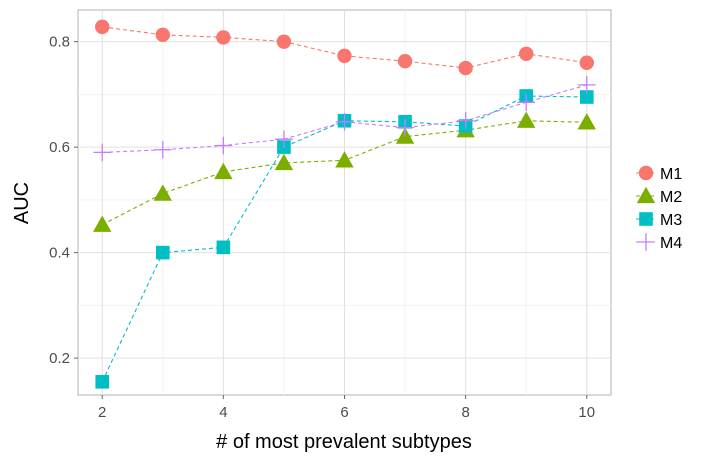 The image size is (707, 465). Describe the element at coordinates (659, 174) in the screenshot. I see `legend-item-m1: M1` at that location.